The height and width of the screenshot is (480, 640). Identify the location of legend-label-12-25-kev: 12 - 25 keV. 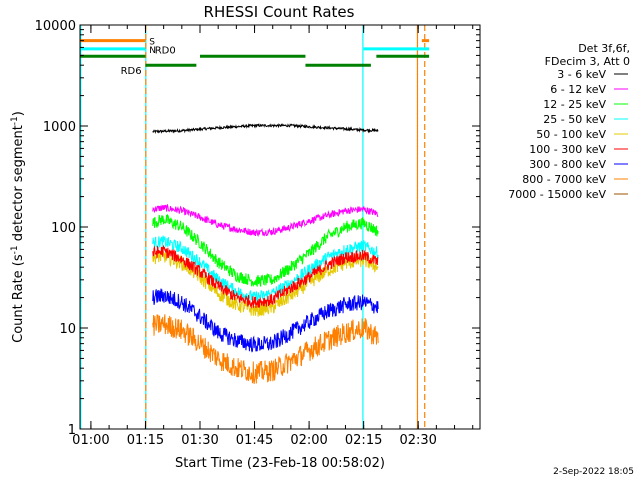
(574, 104).